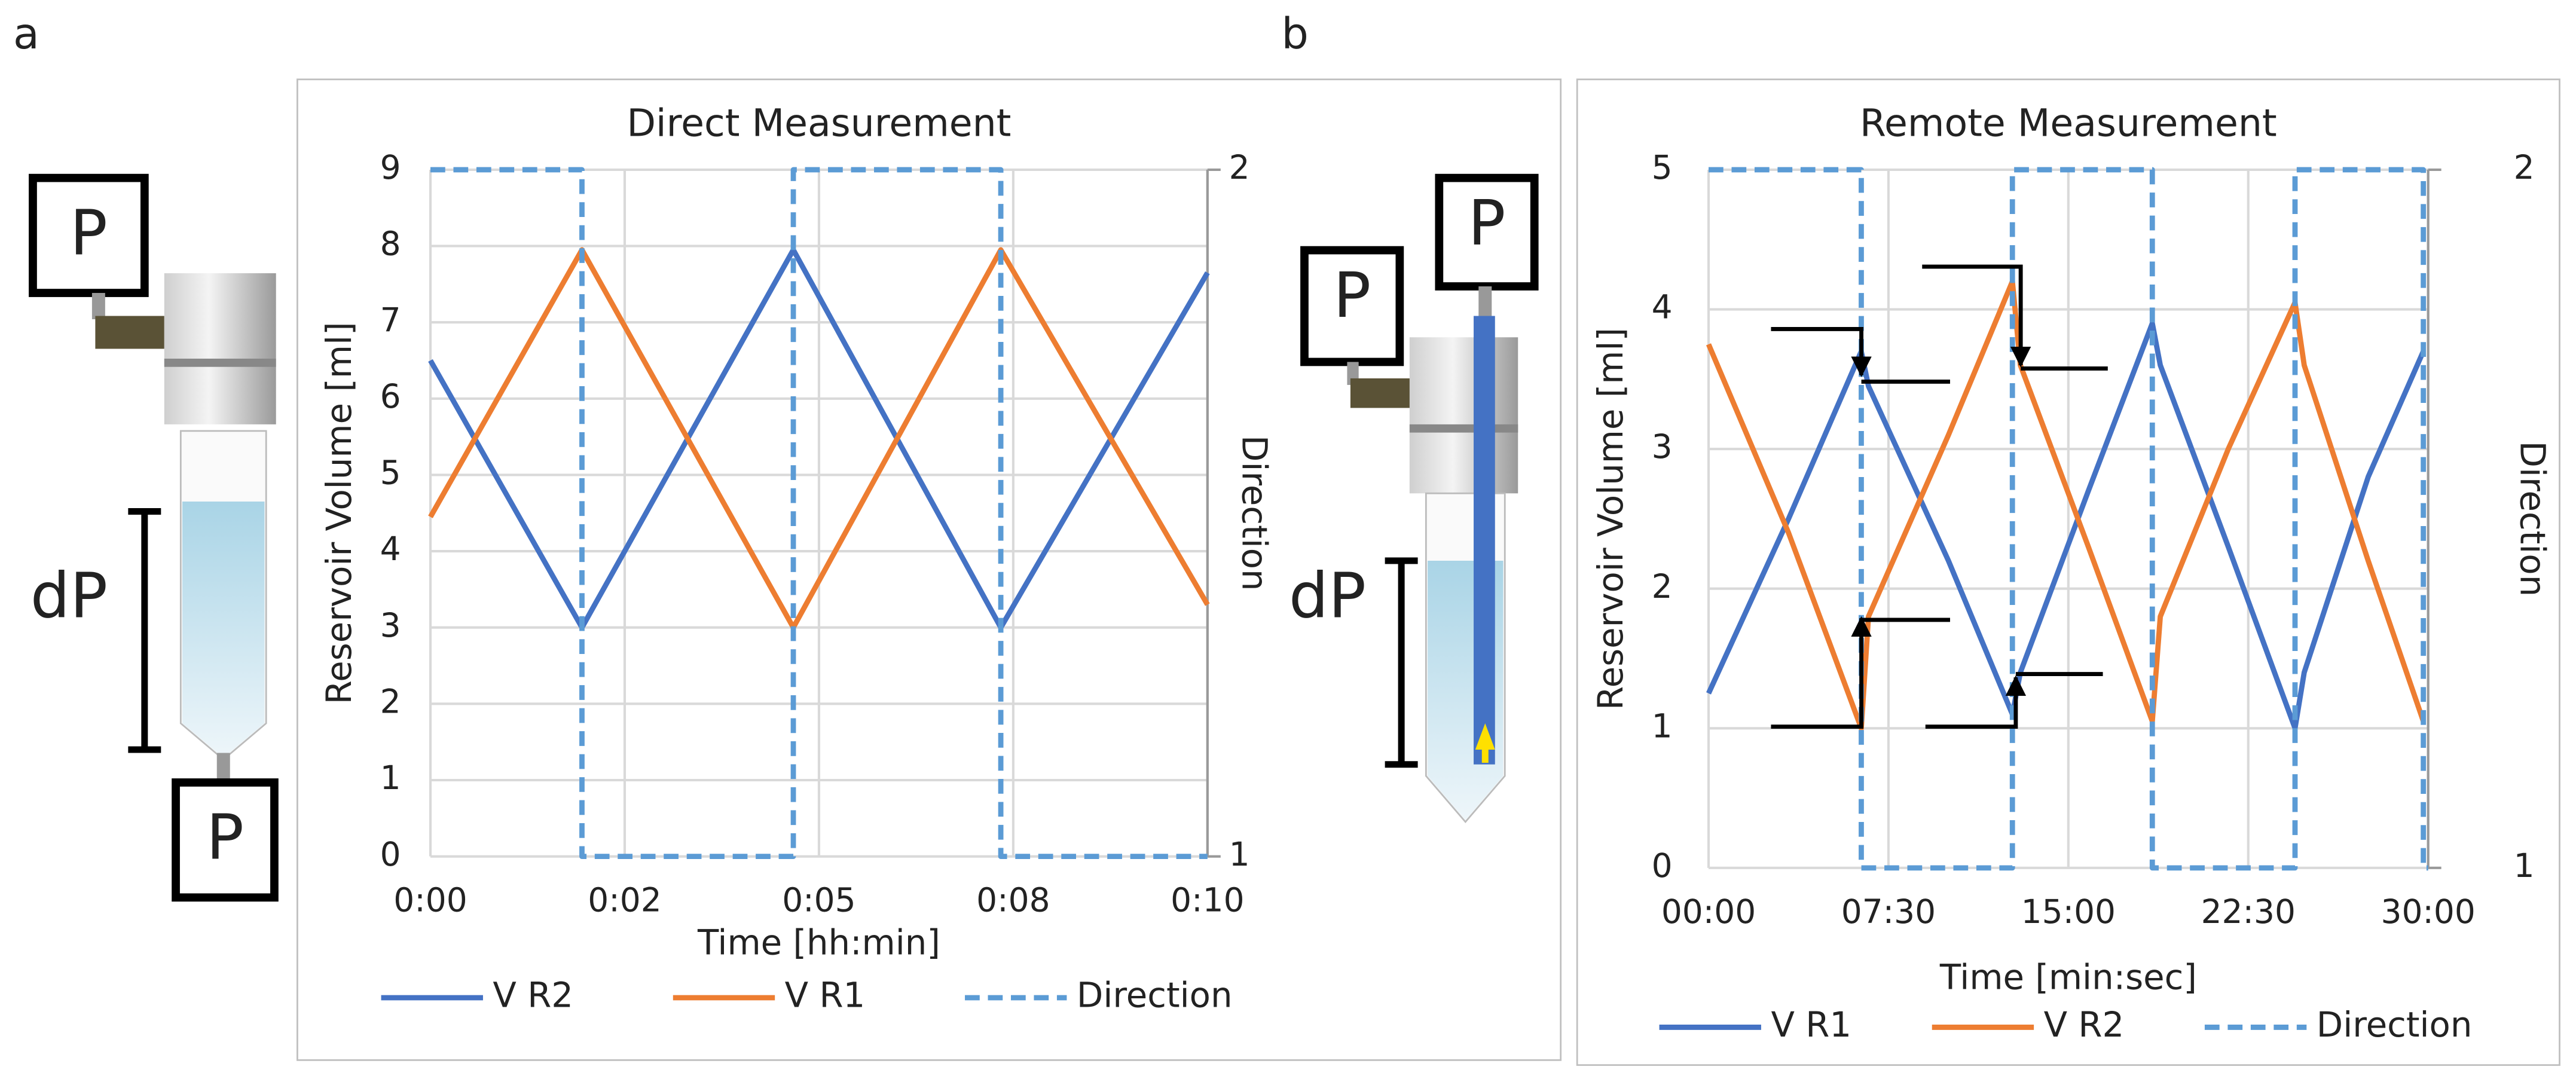 Image resolution: width=2576 pixels, height=1082 pixels. I want to click on diagram-a: P P dP, so click(154, 538).